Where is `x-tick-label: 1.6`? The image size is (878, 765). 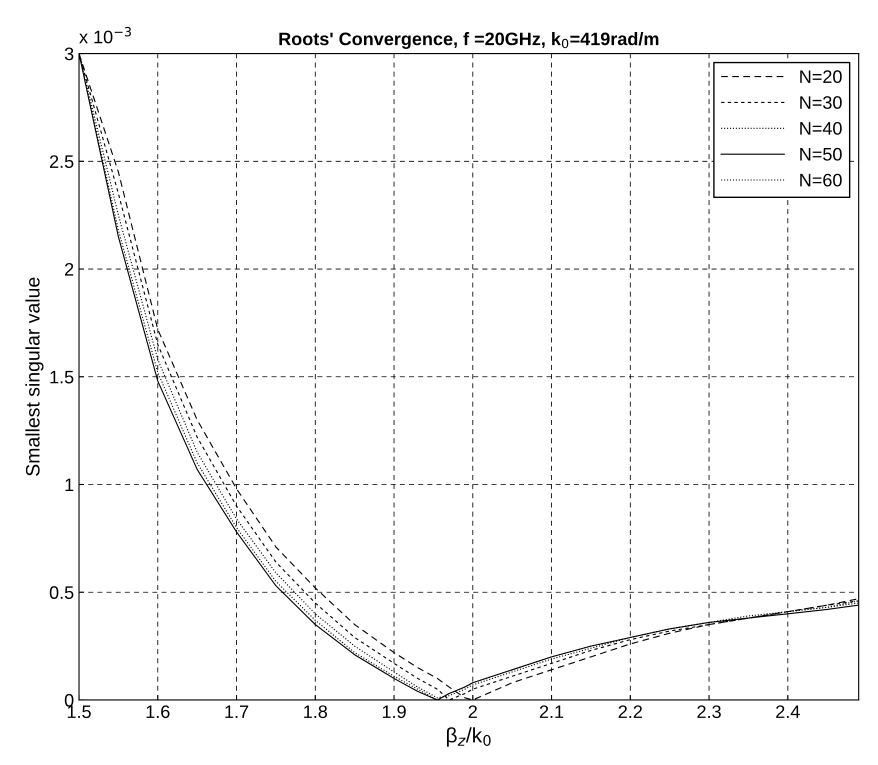
x-tick-label: 1.6 is located at coordinates (158, 711).